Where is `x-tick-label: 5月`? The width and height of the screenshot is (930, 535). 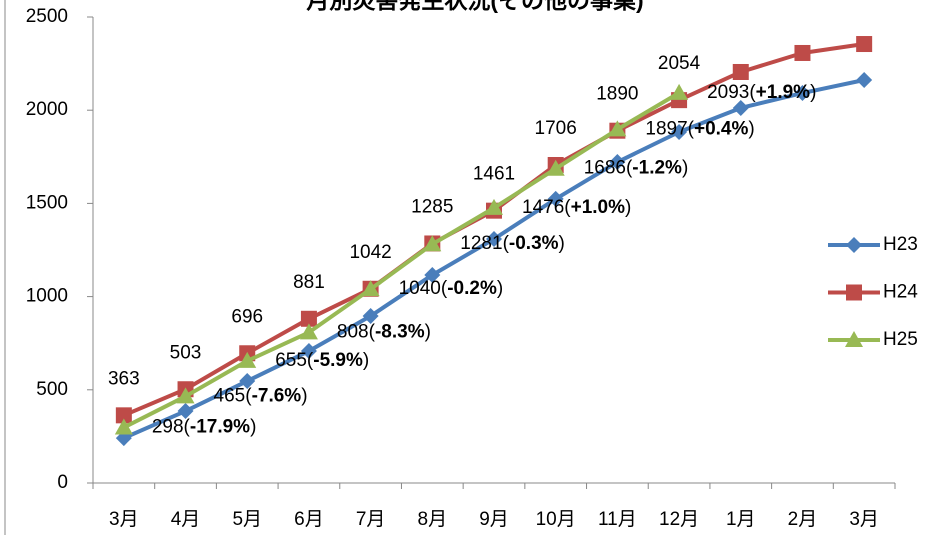 x-tick-label: 5月 is located at coordinates (247, 519).